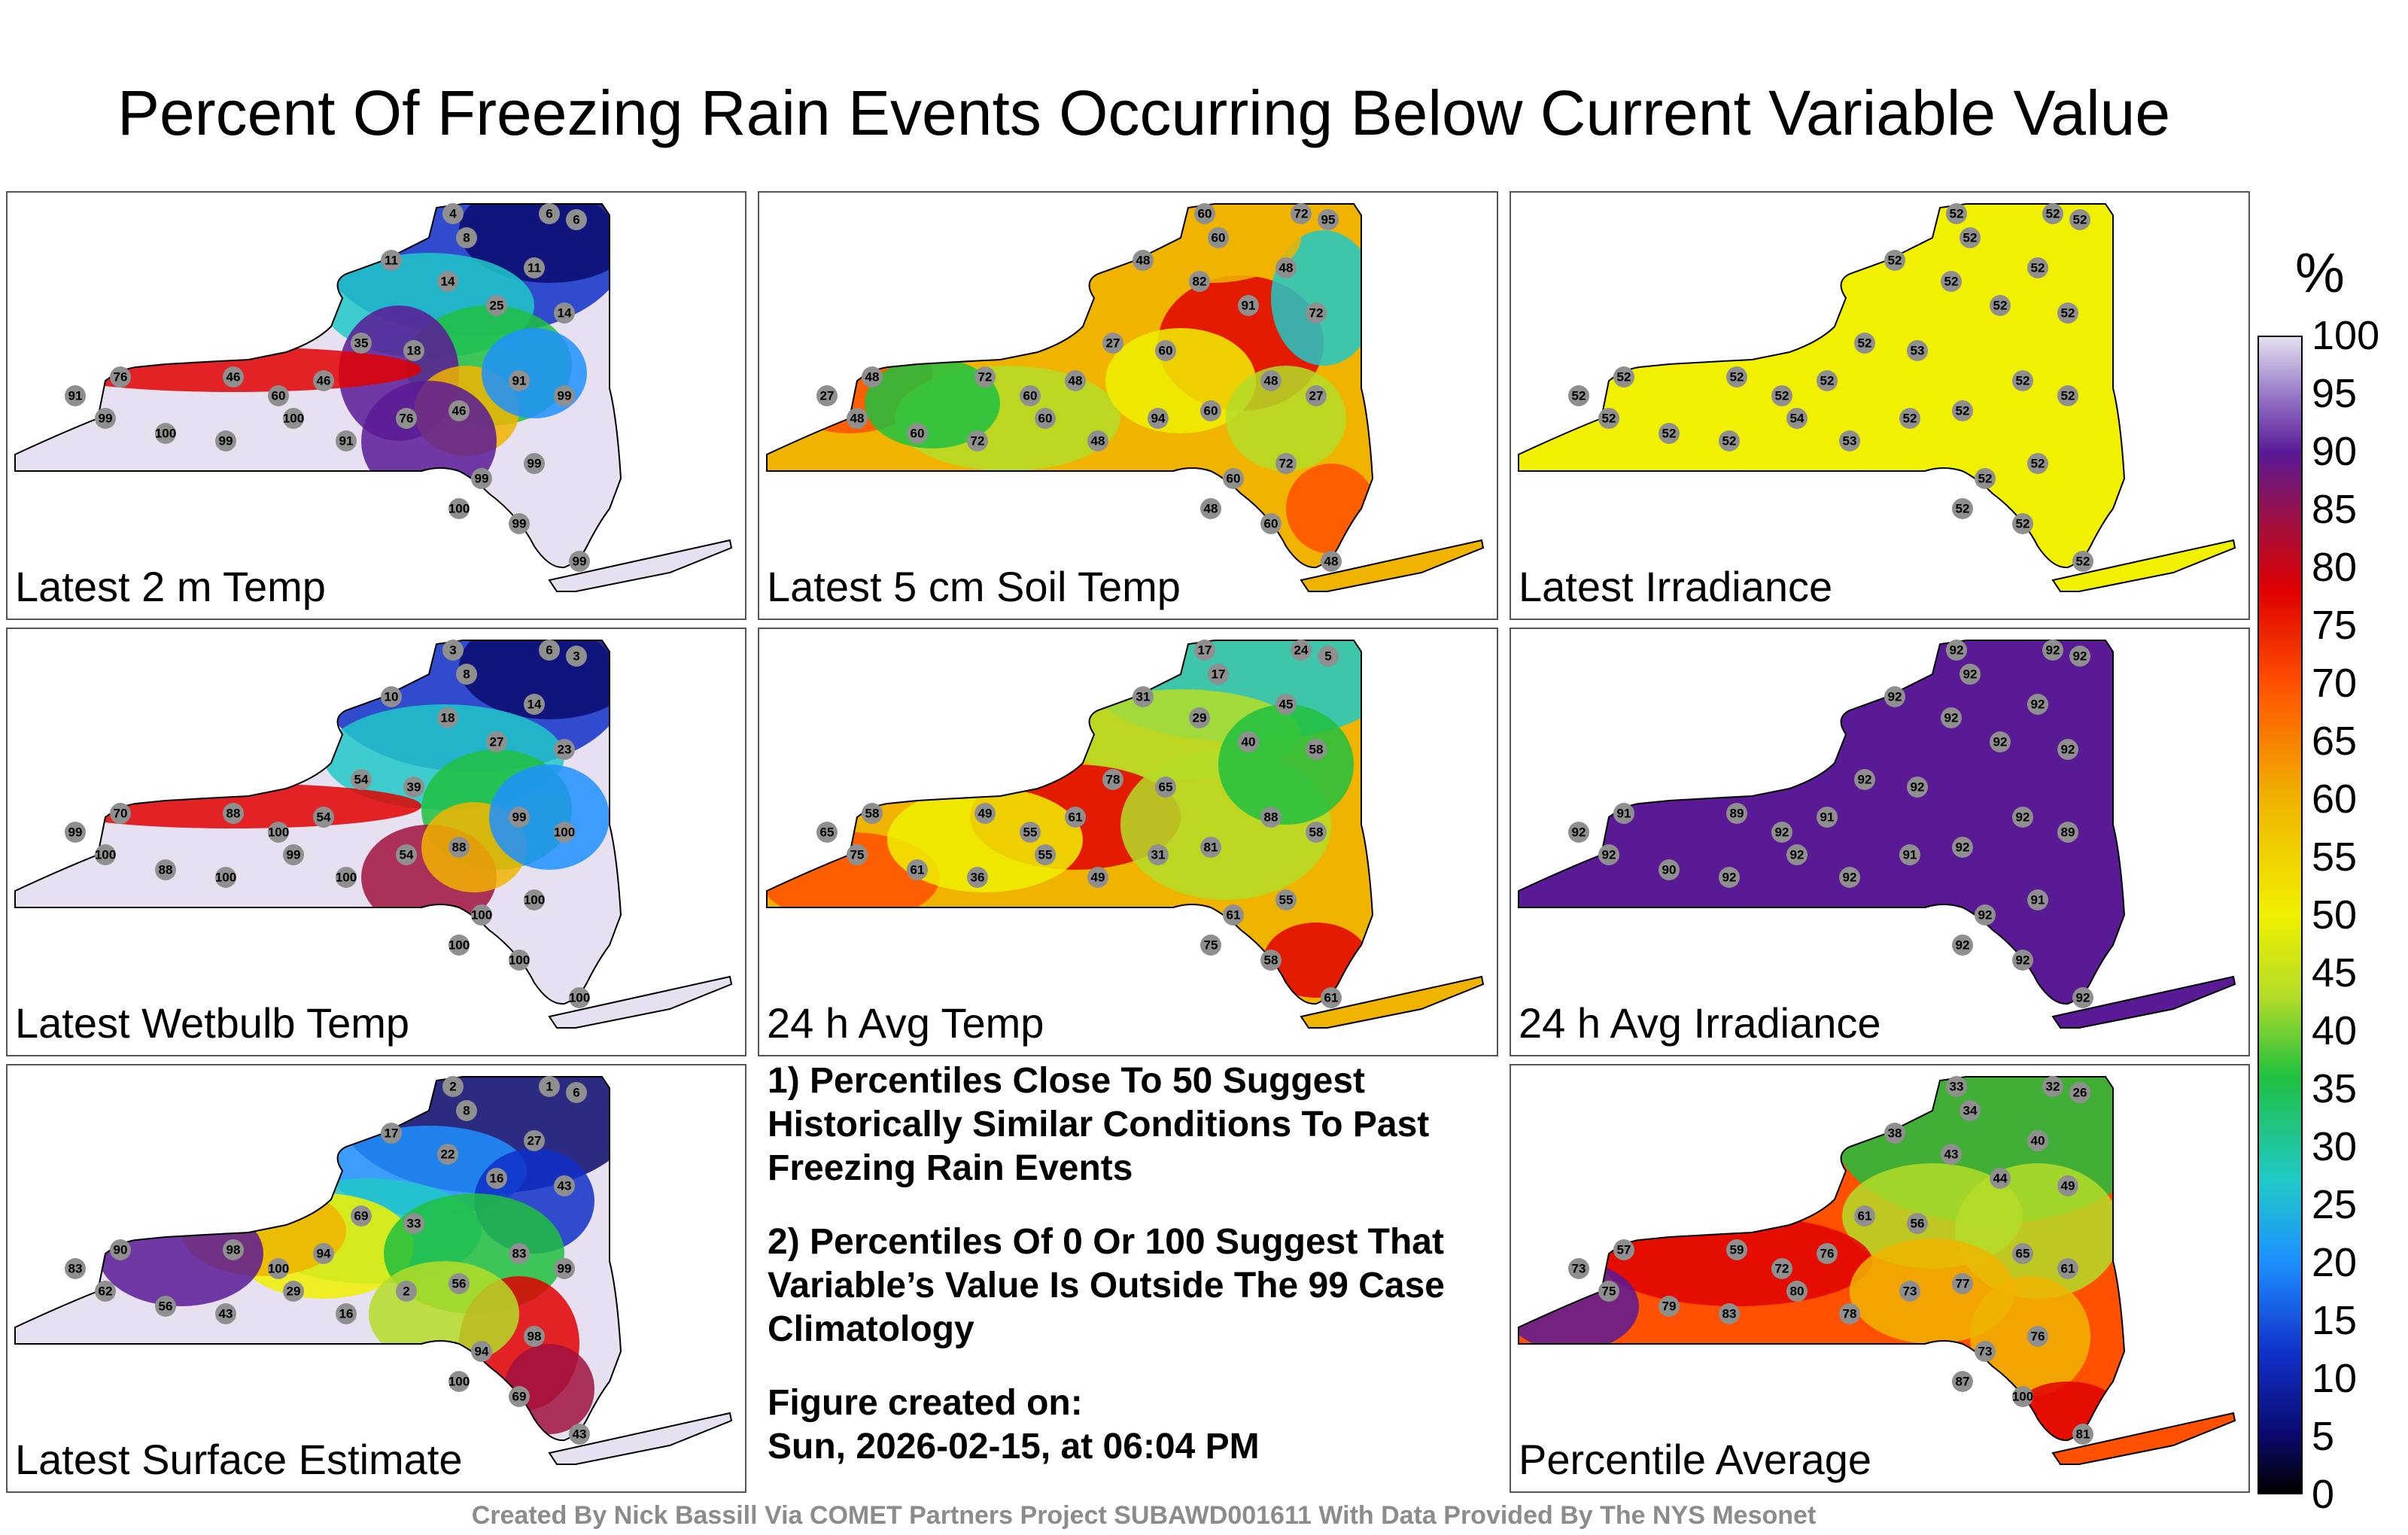  I want to click on station-value: 33, so click(414, 1224).